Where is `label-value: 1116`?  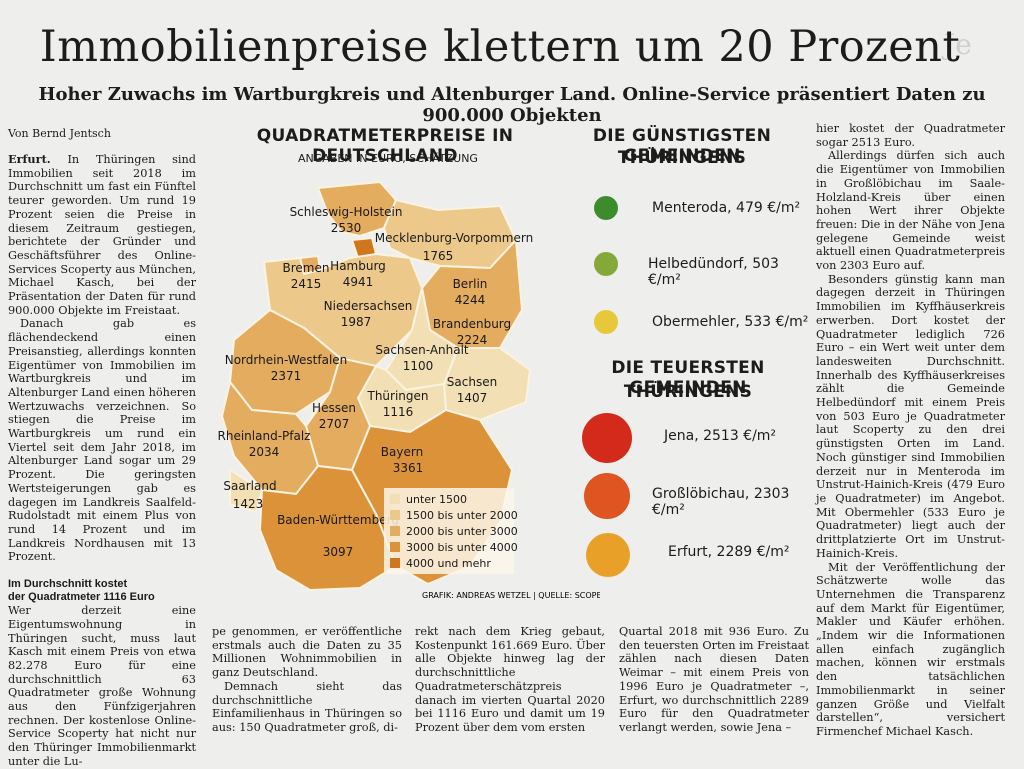
label-value: 1116 is located at coordinates (398, 412).